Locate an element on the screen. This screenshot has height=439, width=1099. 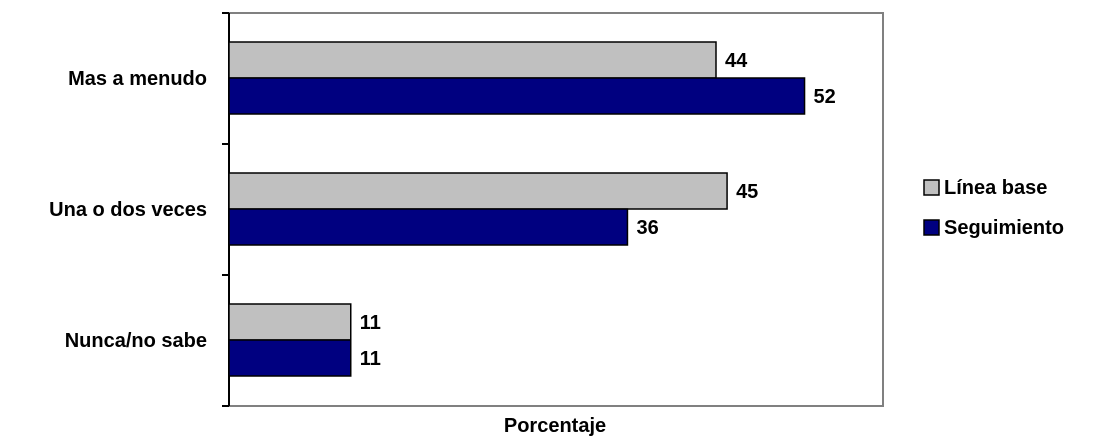
category-labels-group: Mas a menudo Una o dos veces Nunca/no sabe is located at coordinates (128, 210).